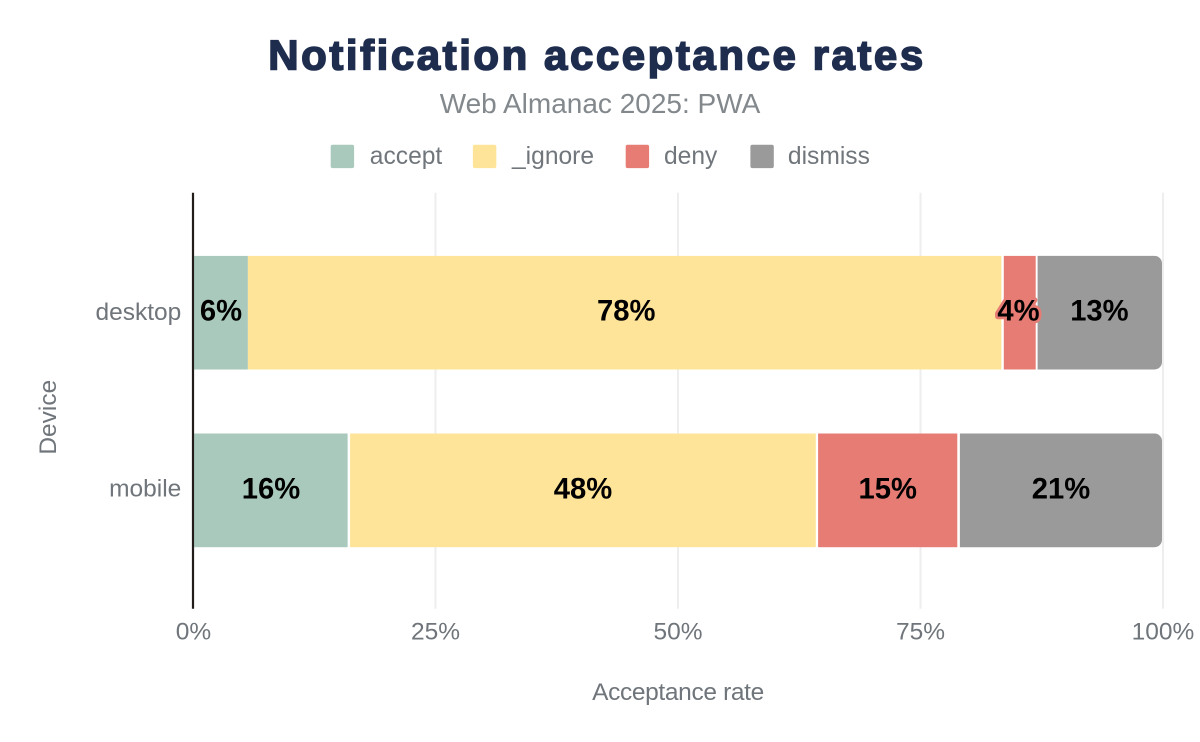 This screenshot has width=1200, height=742. I want to click on svg-text: Acceptance rate, so click(678, 692).